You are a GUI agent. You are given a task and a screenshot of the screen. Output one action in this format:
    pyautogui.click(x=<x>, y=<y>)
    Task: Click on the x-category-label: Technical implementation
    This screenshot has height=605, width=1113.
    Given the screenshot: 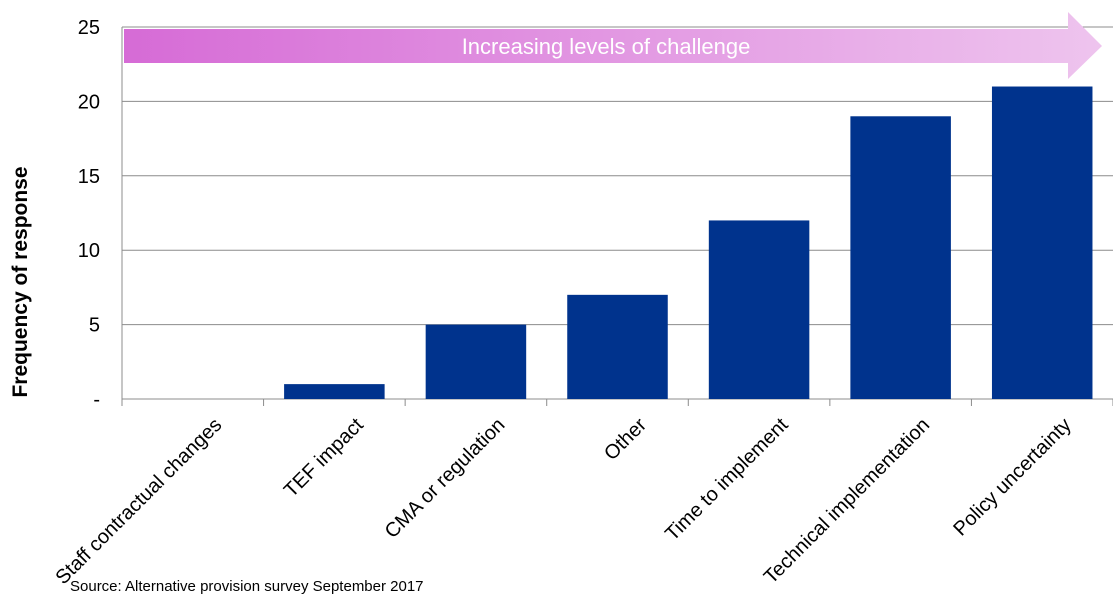 What is the action you would take?
    pyautogui.click(x=847, y=501)
    